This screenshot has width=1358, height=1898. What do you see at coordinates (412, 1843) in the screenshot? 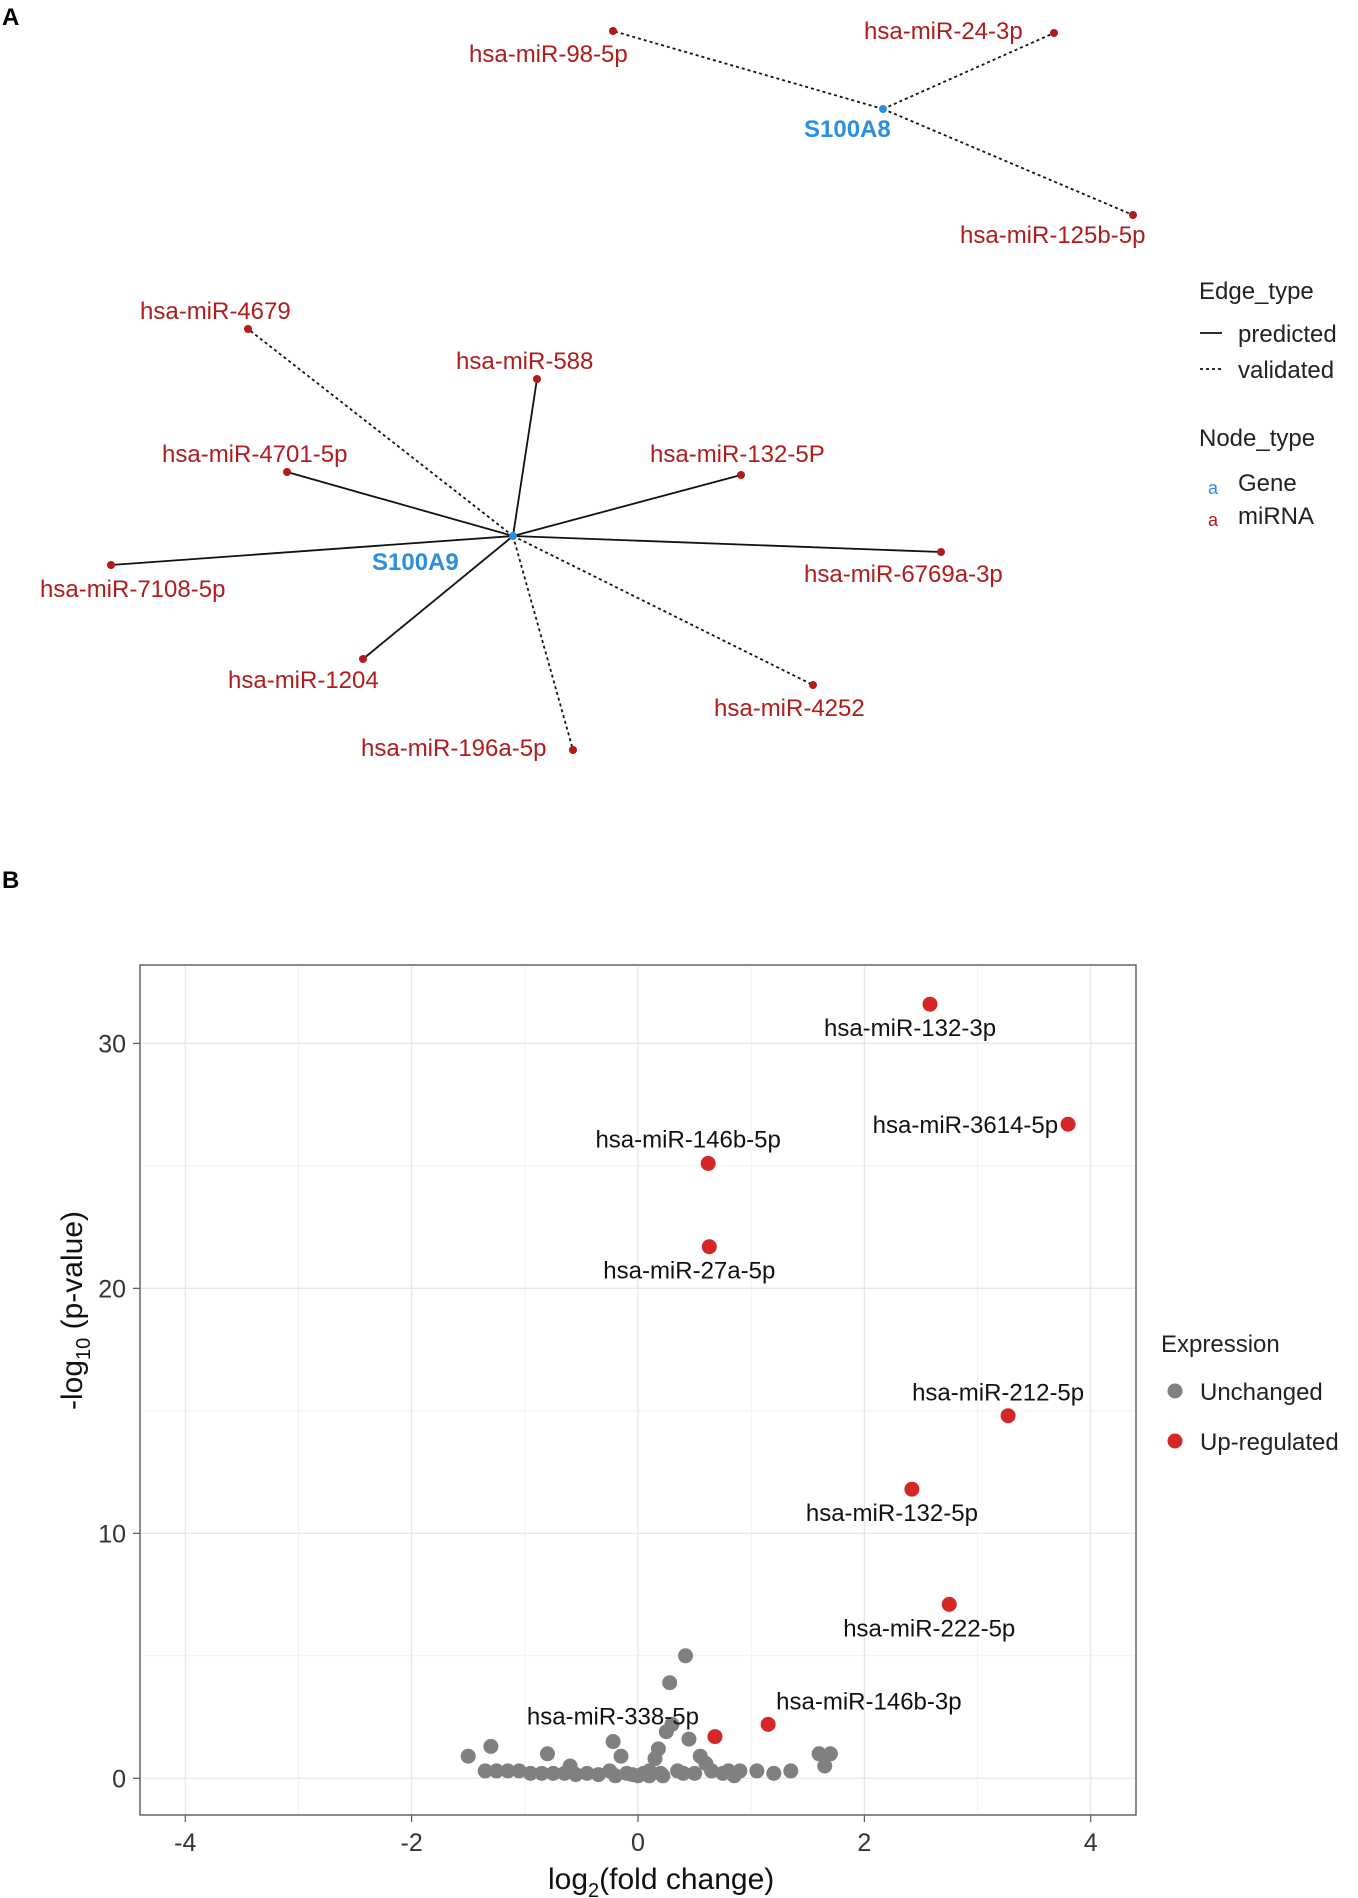
I see `x-tick-label: -2` at bounding box center [412, 1843].